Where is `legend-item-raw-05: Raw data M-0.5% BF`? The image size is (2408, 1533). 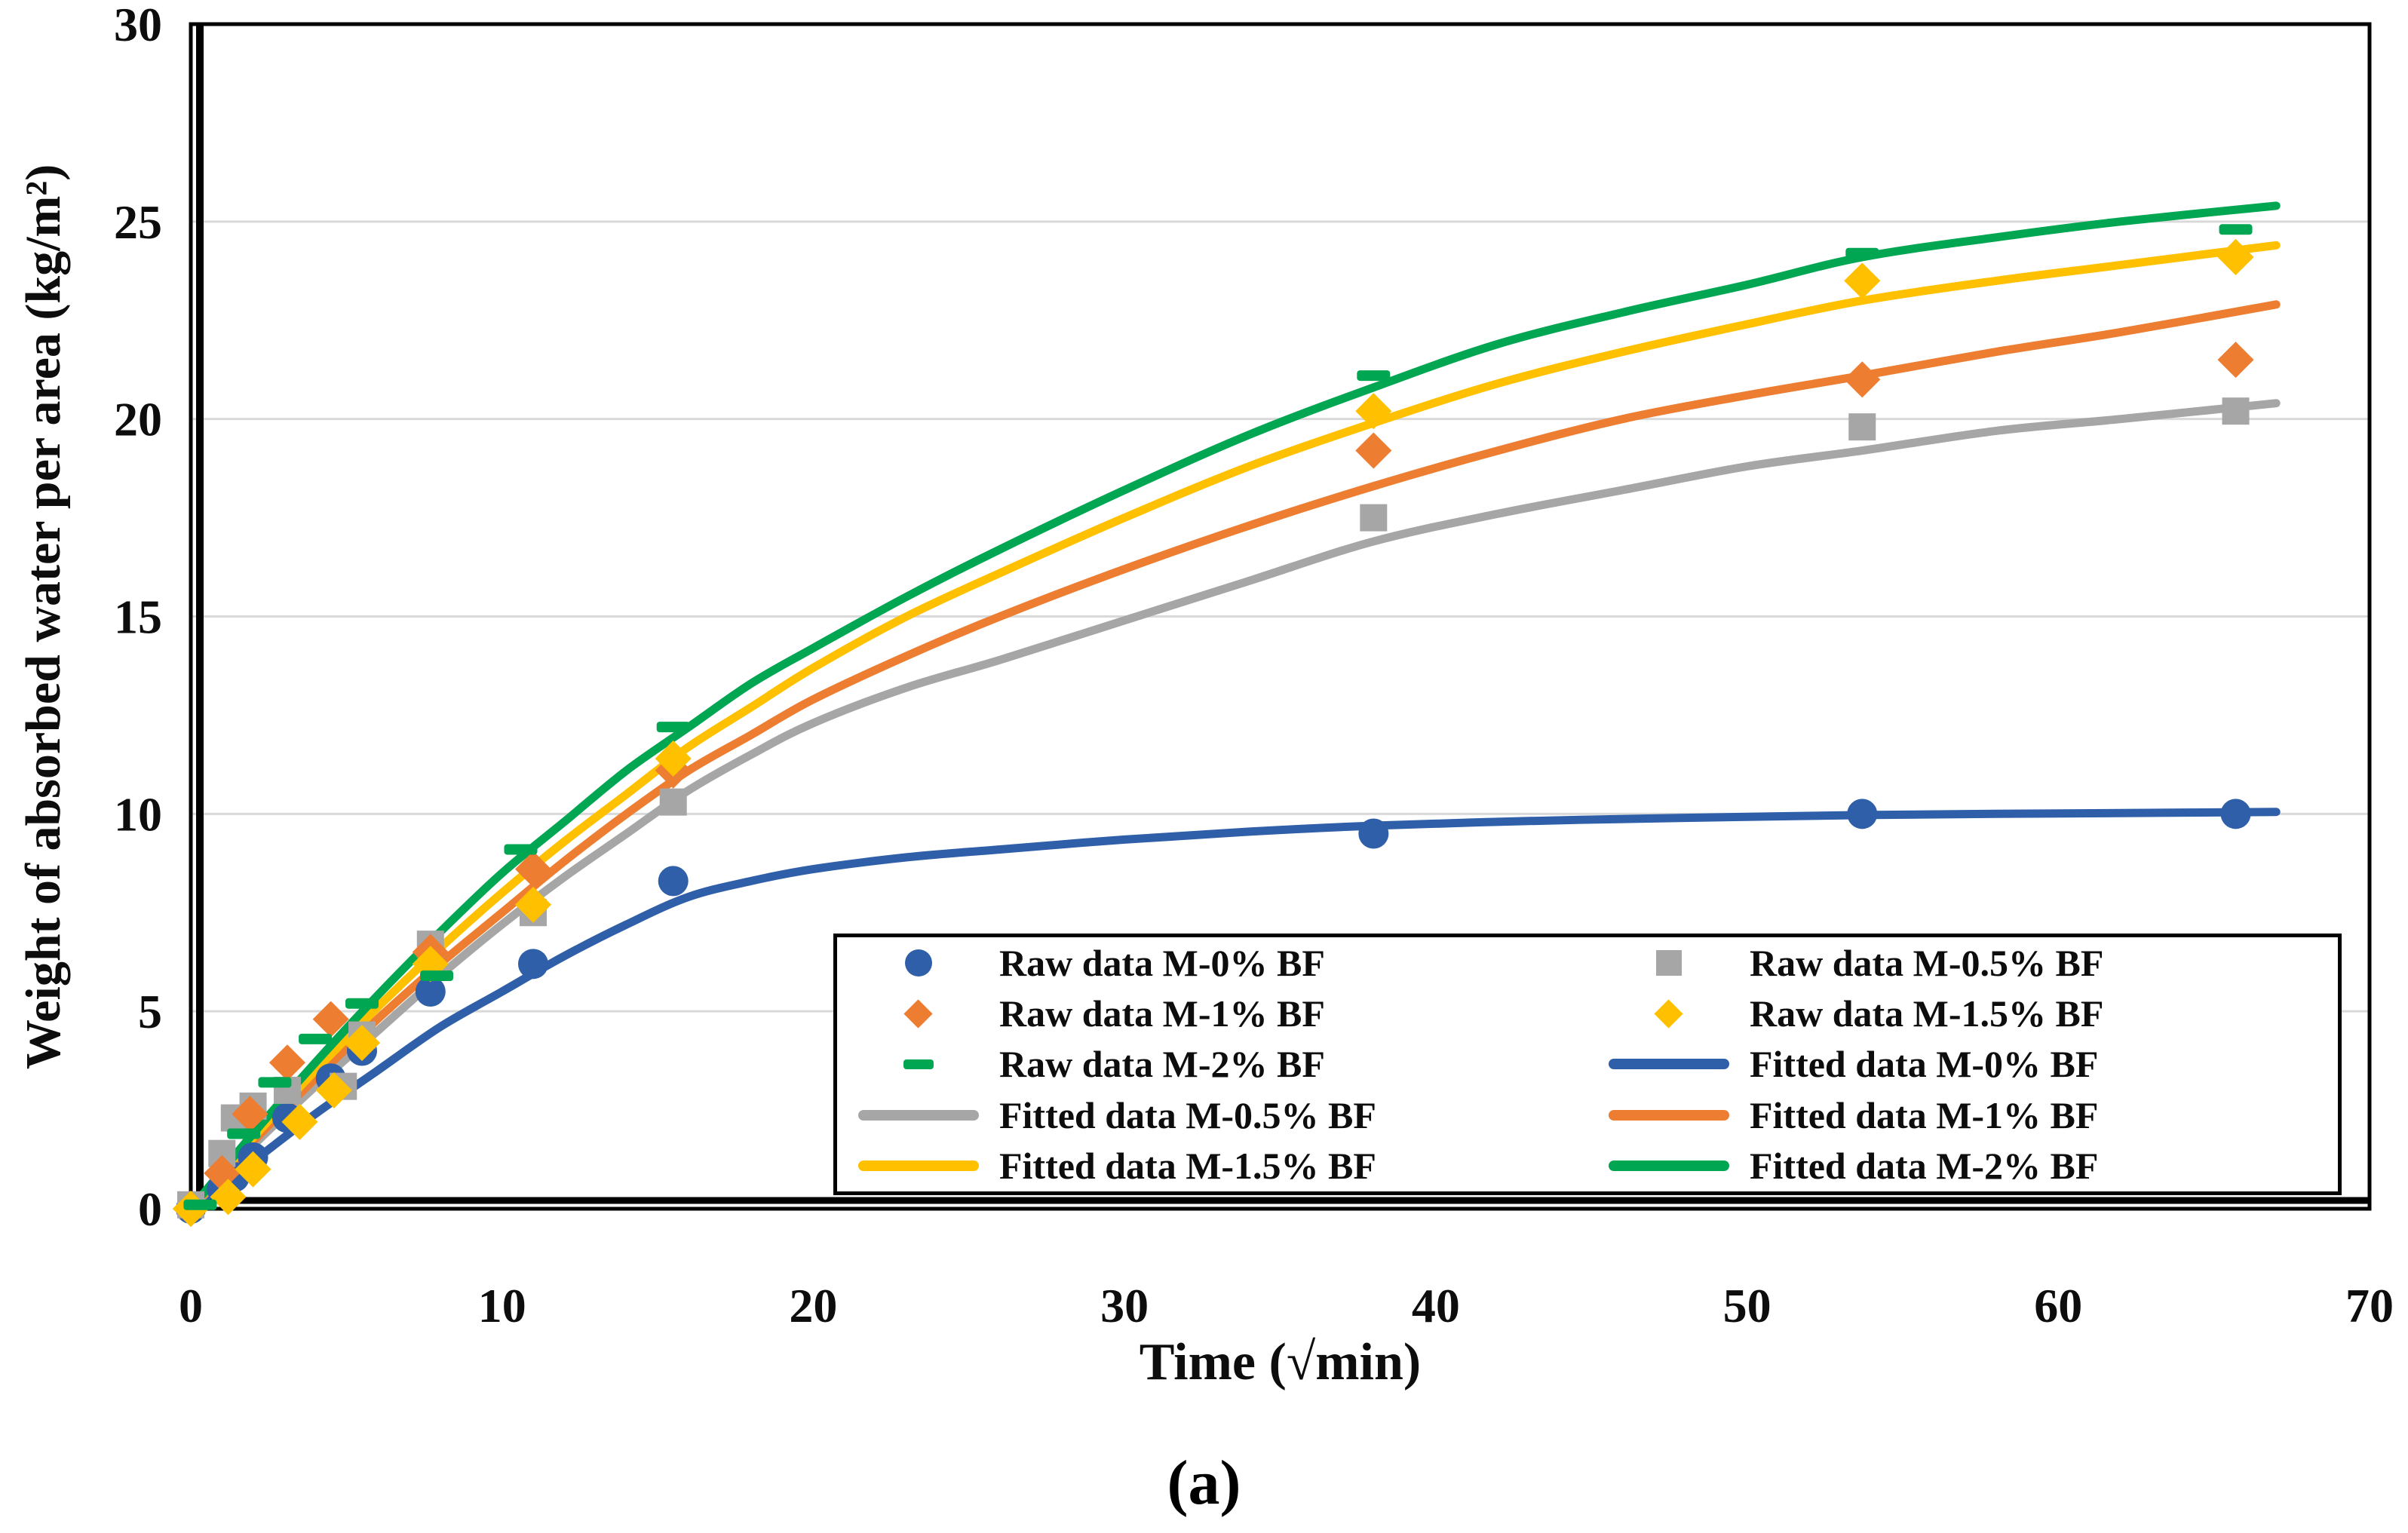
legend-item-raw-05: Raw data M-0.5% BF is located at coordinates (1962, 962).